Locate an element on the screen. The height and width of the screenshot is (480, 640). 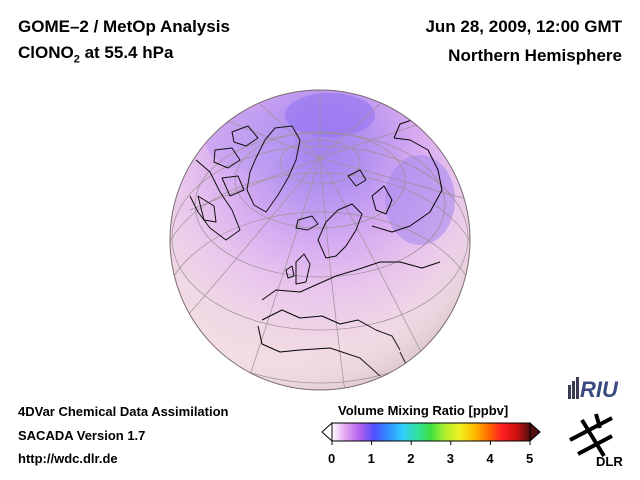
map-subtitle: ClONO2 at 55.4 hPa is located at coordinates (95, 54).